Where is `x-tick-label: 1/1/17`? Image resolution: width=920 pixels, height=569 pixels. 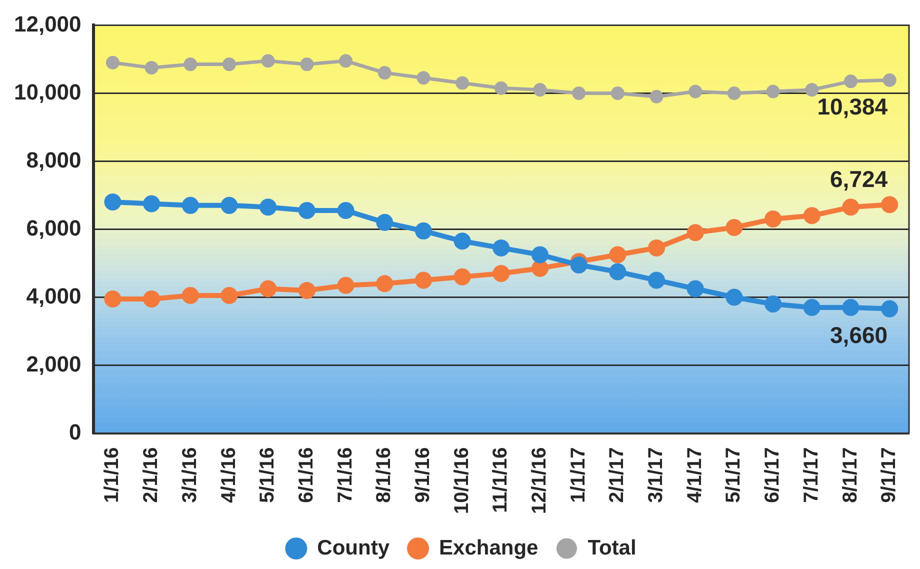
x-tick-label: 1/1/17 is located at coordinates (578, 475).